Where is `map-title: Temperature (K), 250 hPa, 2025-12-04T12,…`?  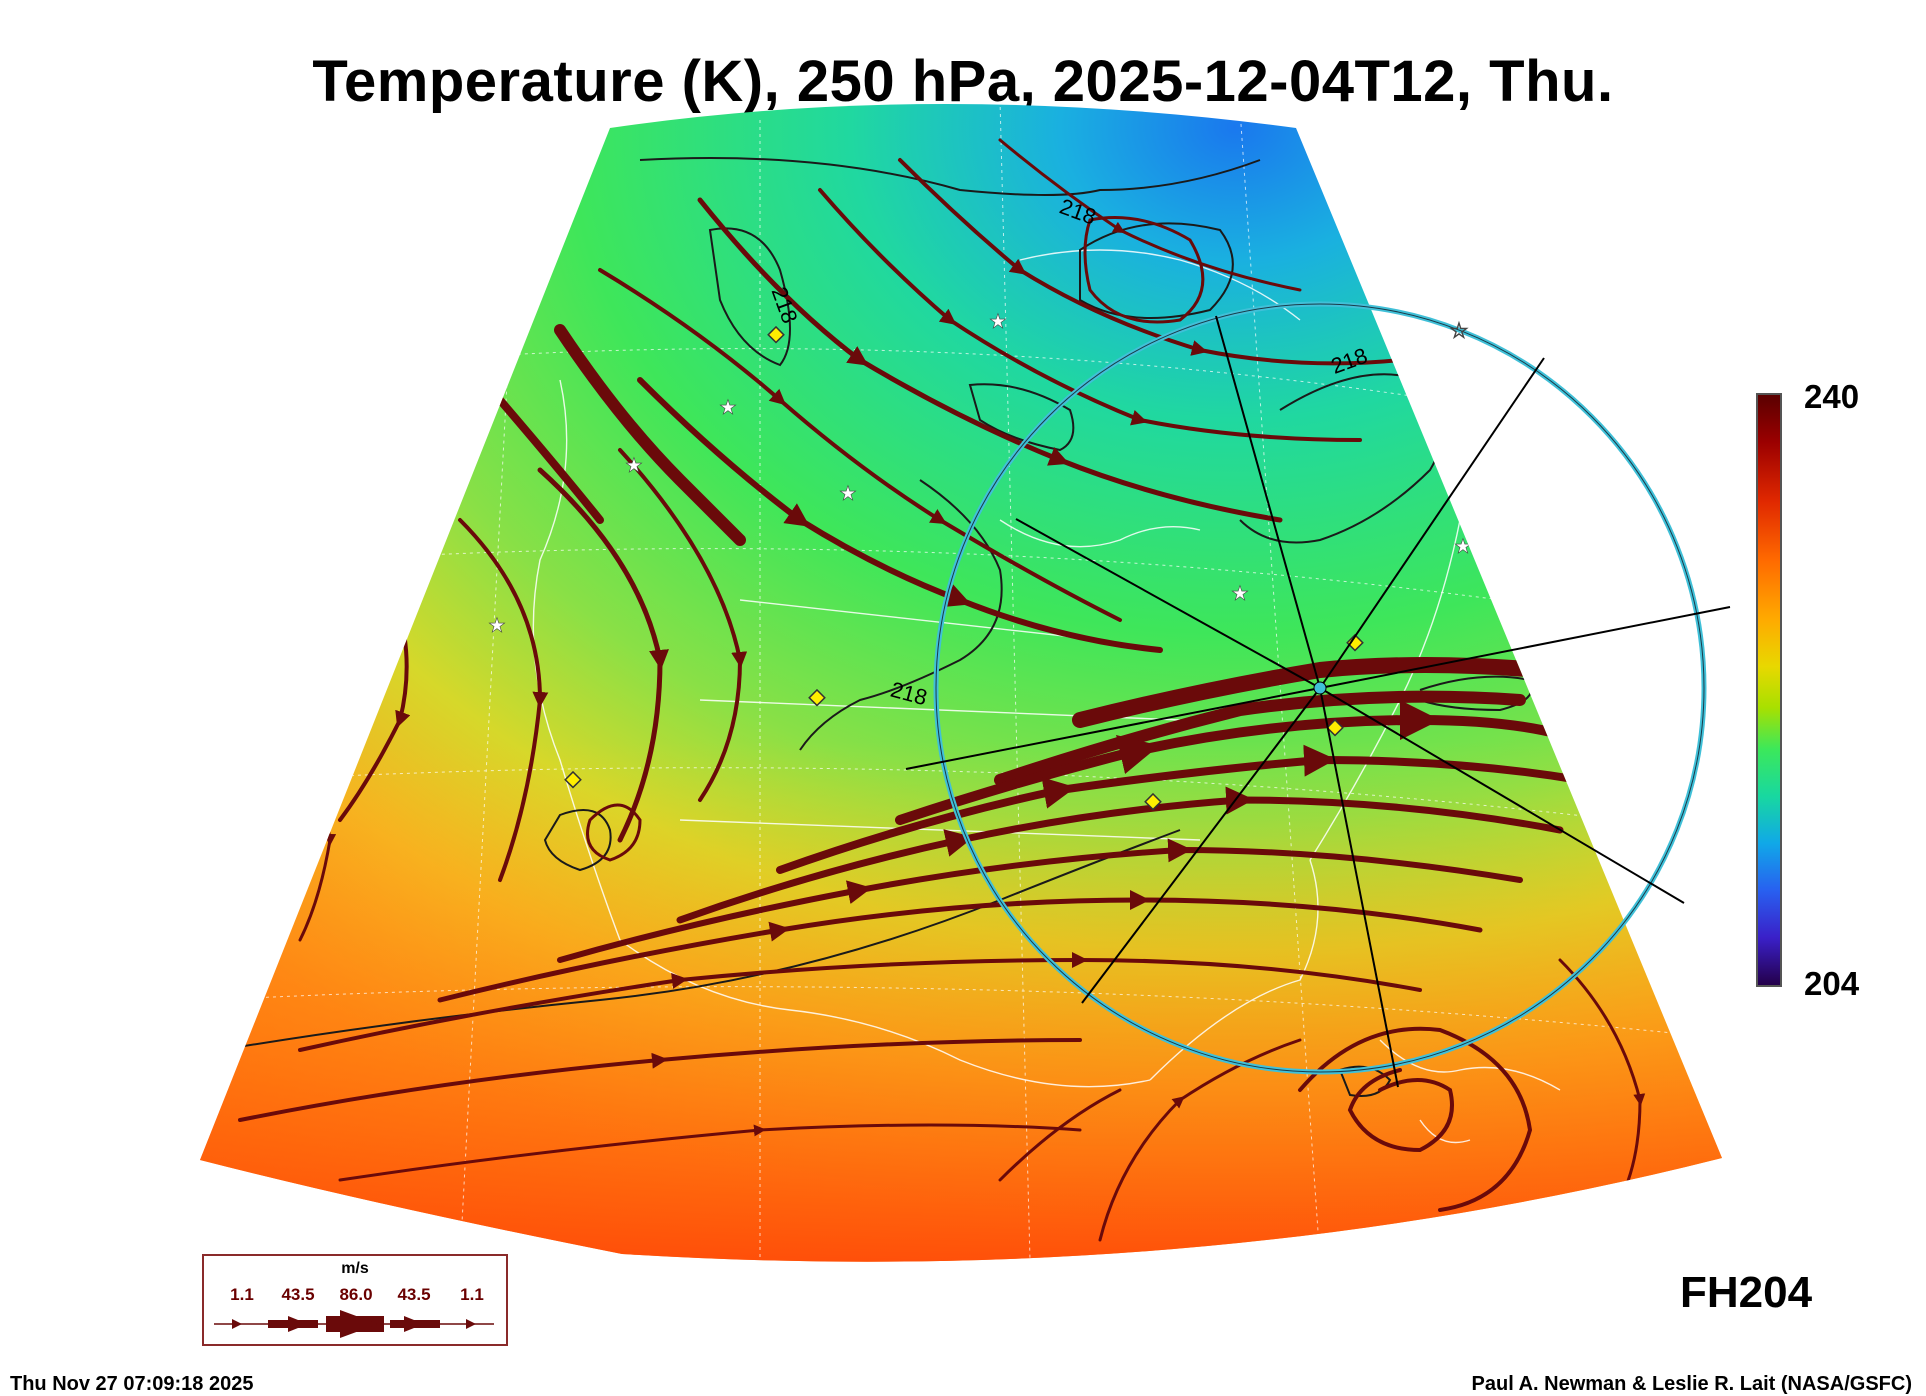 map-title: Temperature (K), 250 hPa, 2025-12-04T12,… is located at coordinates (963, 81).